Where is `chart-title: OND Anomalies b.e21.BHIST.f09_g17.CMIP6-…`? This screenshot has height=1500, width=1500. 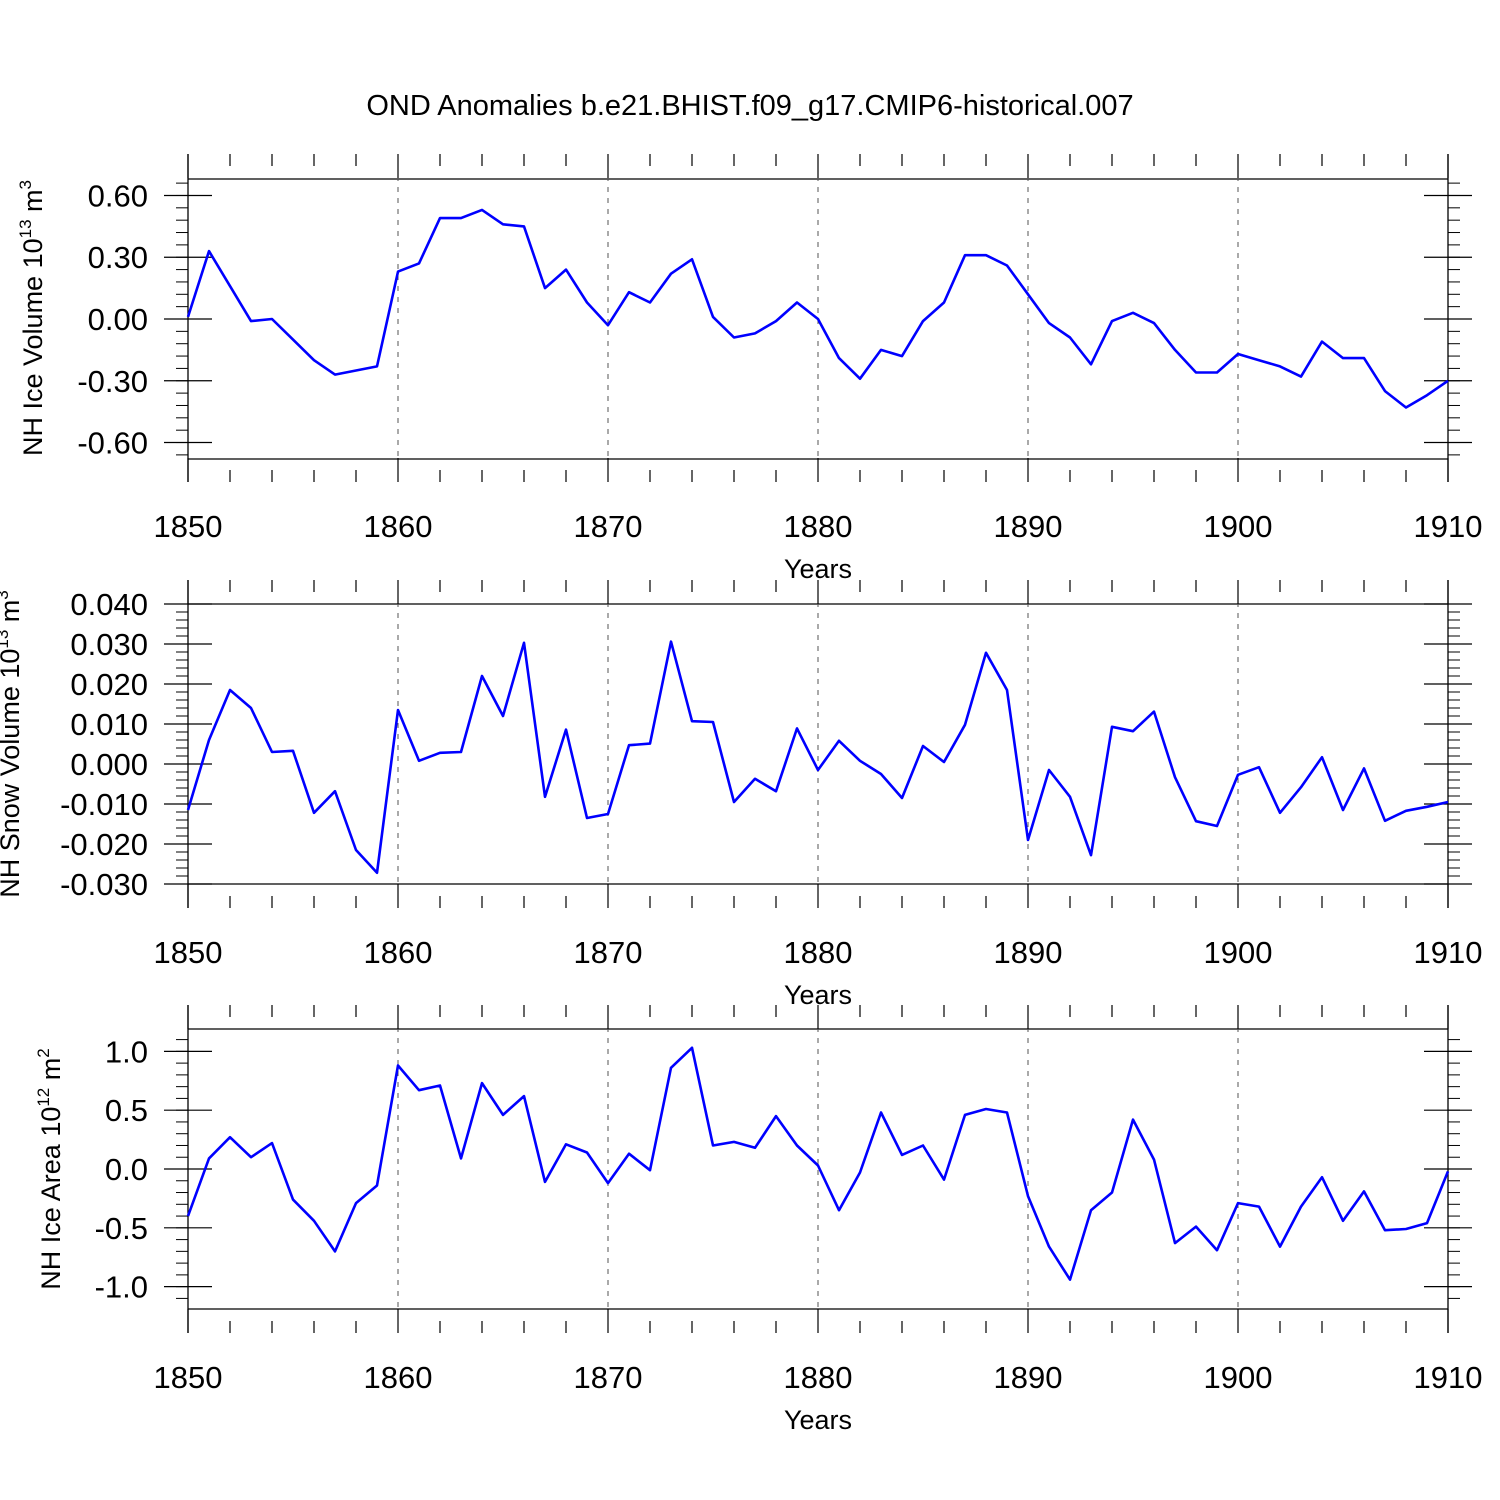
chart-title: OND Anomalies b.e21.BHIST.f09_g17.CMIP6-… is located at coordinates (749, 106).